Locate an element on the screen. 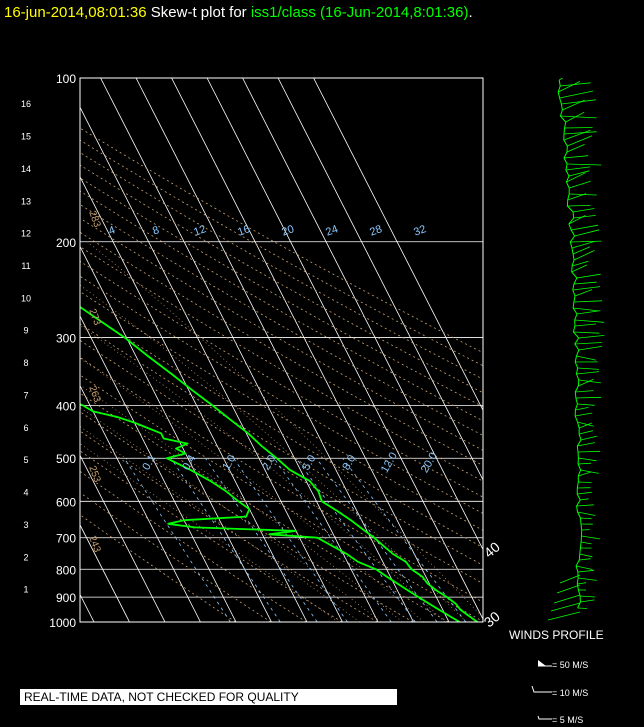 The width and height of the screenshot is (644, 727). adiabat-label-left-263: 263 is located at coordinates (94, 394).